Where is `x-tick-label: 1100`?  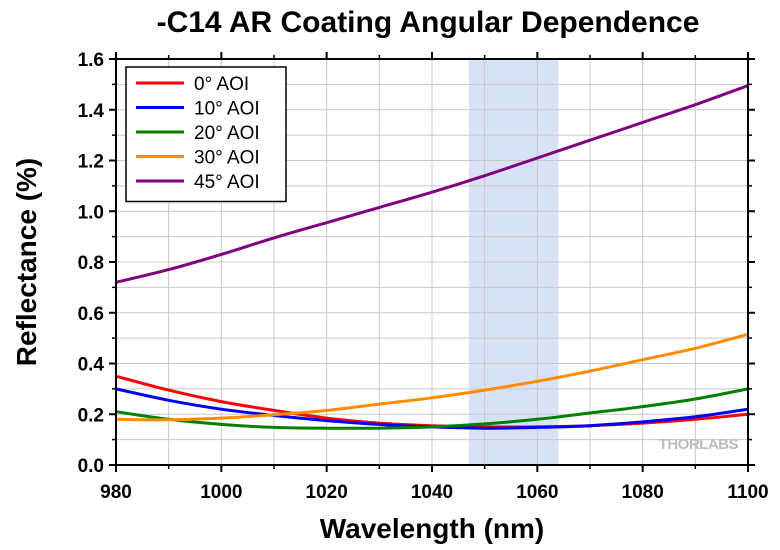
x-tick-label: 1100 is located at coordinates (747, 492).